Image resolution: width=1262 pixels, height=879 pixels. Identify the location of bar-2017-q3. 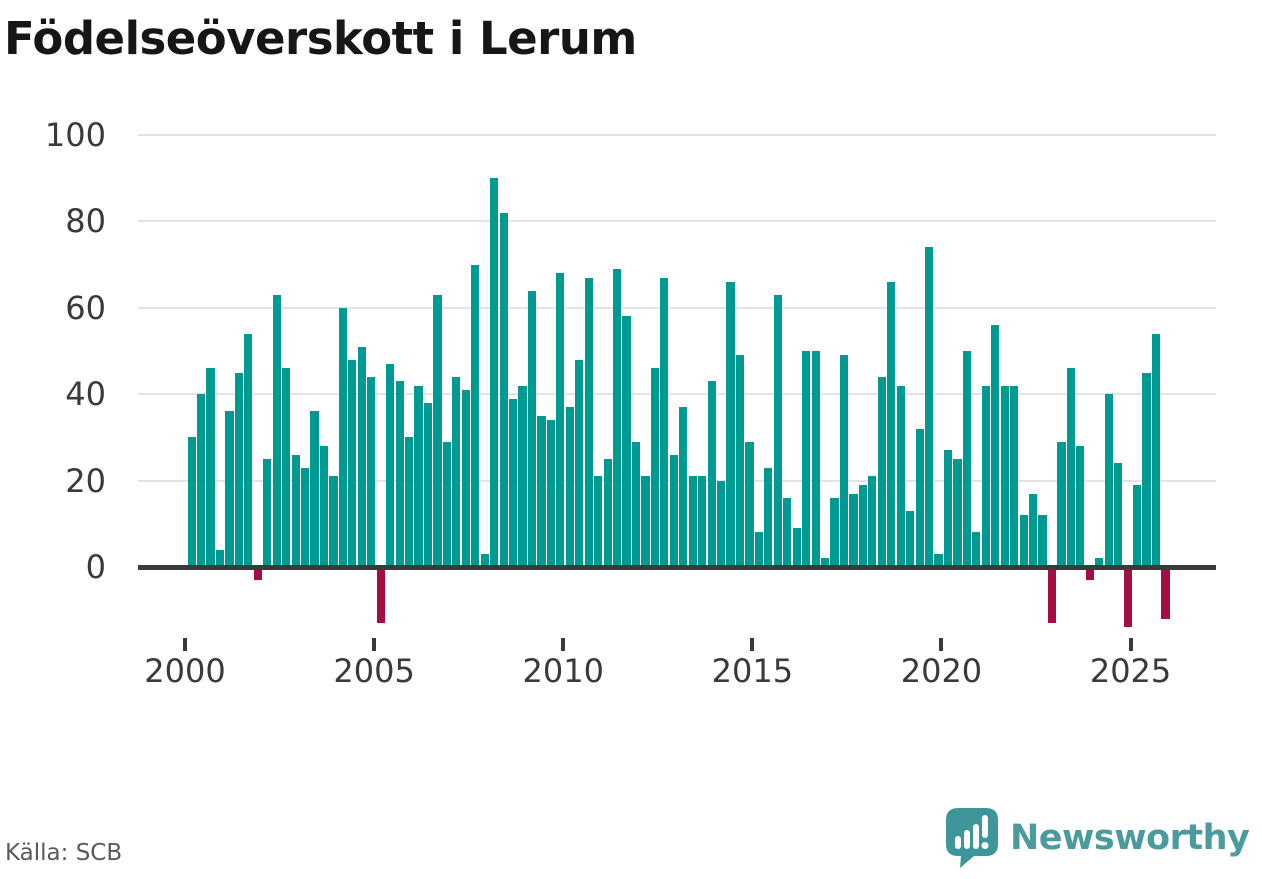
(853, 530).